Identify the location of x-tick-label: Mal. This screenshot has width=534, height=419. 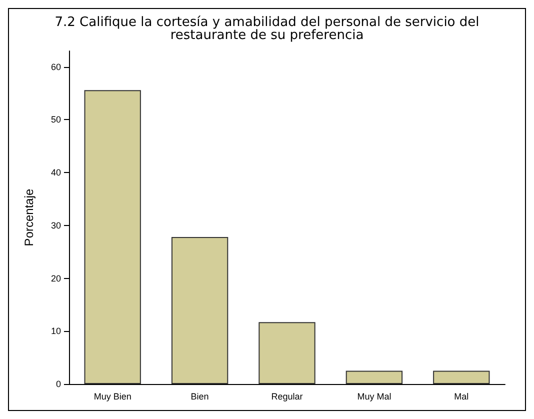
(461, 397).